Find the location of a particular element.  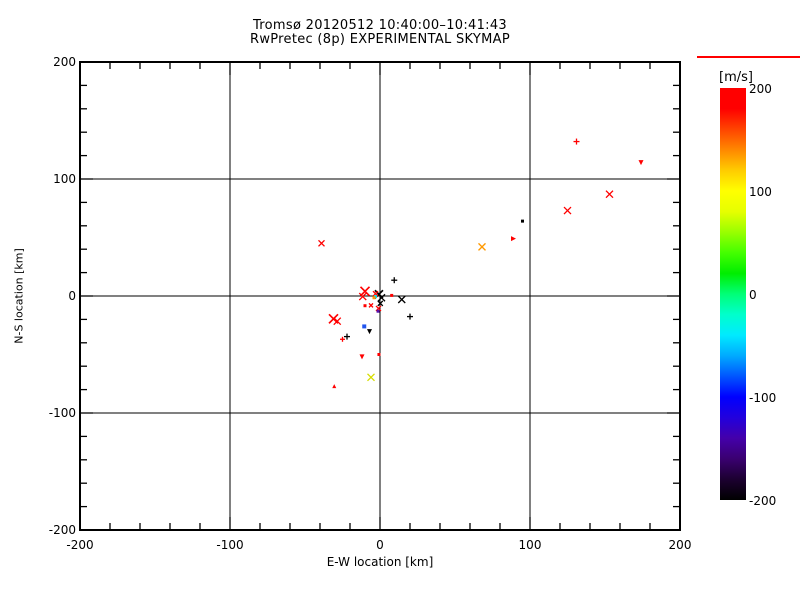

colorbar-top-line is located at coordinates (748, 57).